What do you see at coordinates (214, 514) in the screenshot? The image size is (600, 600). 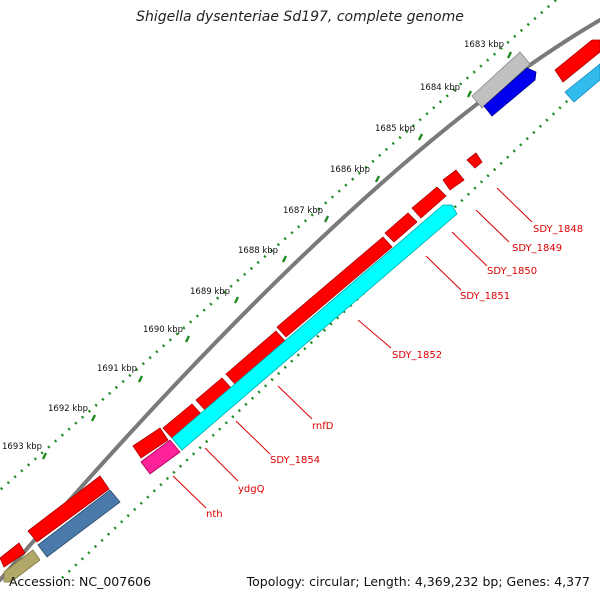 I see `gene-label-nth: nth` at bounding box center [214, 514].